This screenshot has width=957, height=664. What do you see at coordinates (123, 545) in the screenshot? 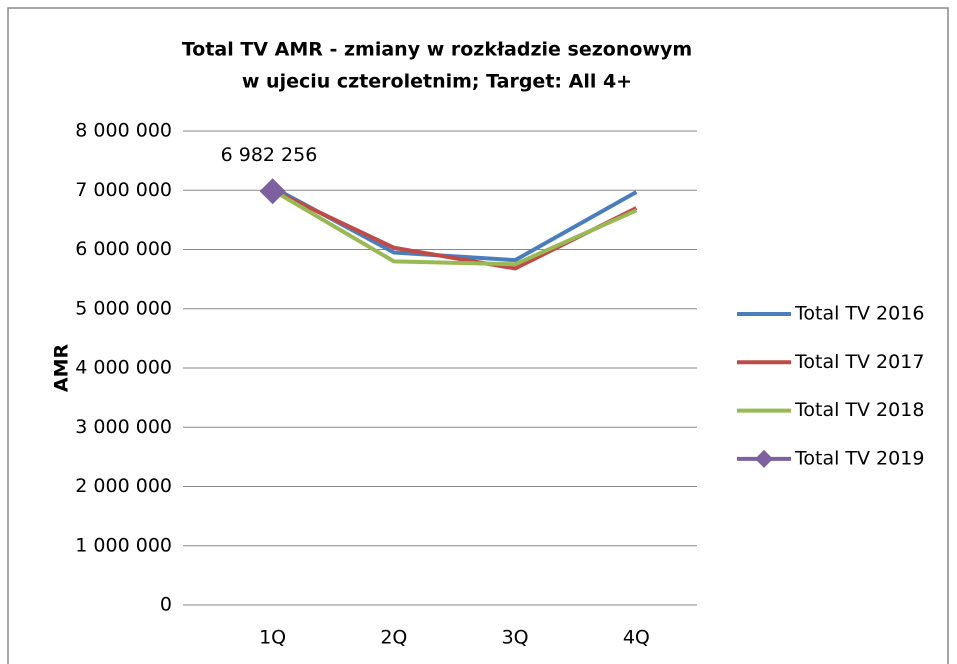
I see `y-tick-label: 1 000 000` at bounding box center [123, 545].